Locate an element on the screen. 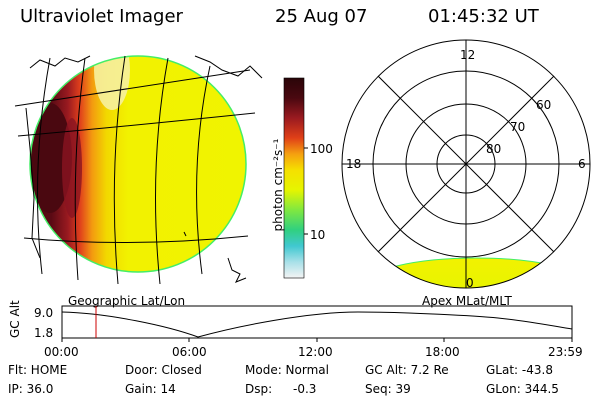 The width and height of the screenshot is (600, 400). time-tick-0600: 06:00 is located at coordinates (189, 352).